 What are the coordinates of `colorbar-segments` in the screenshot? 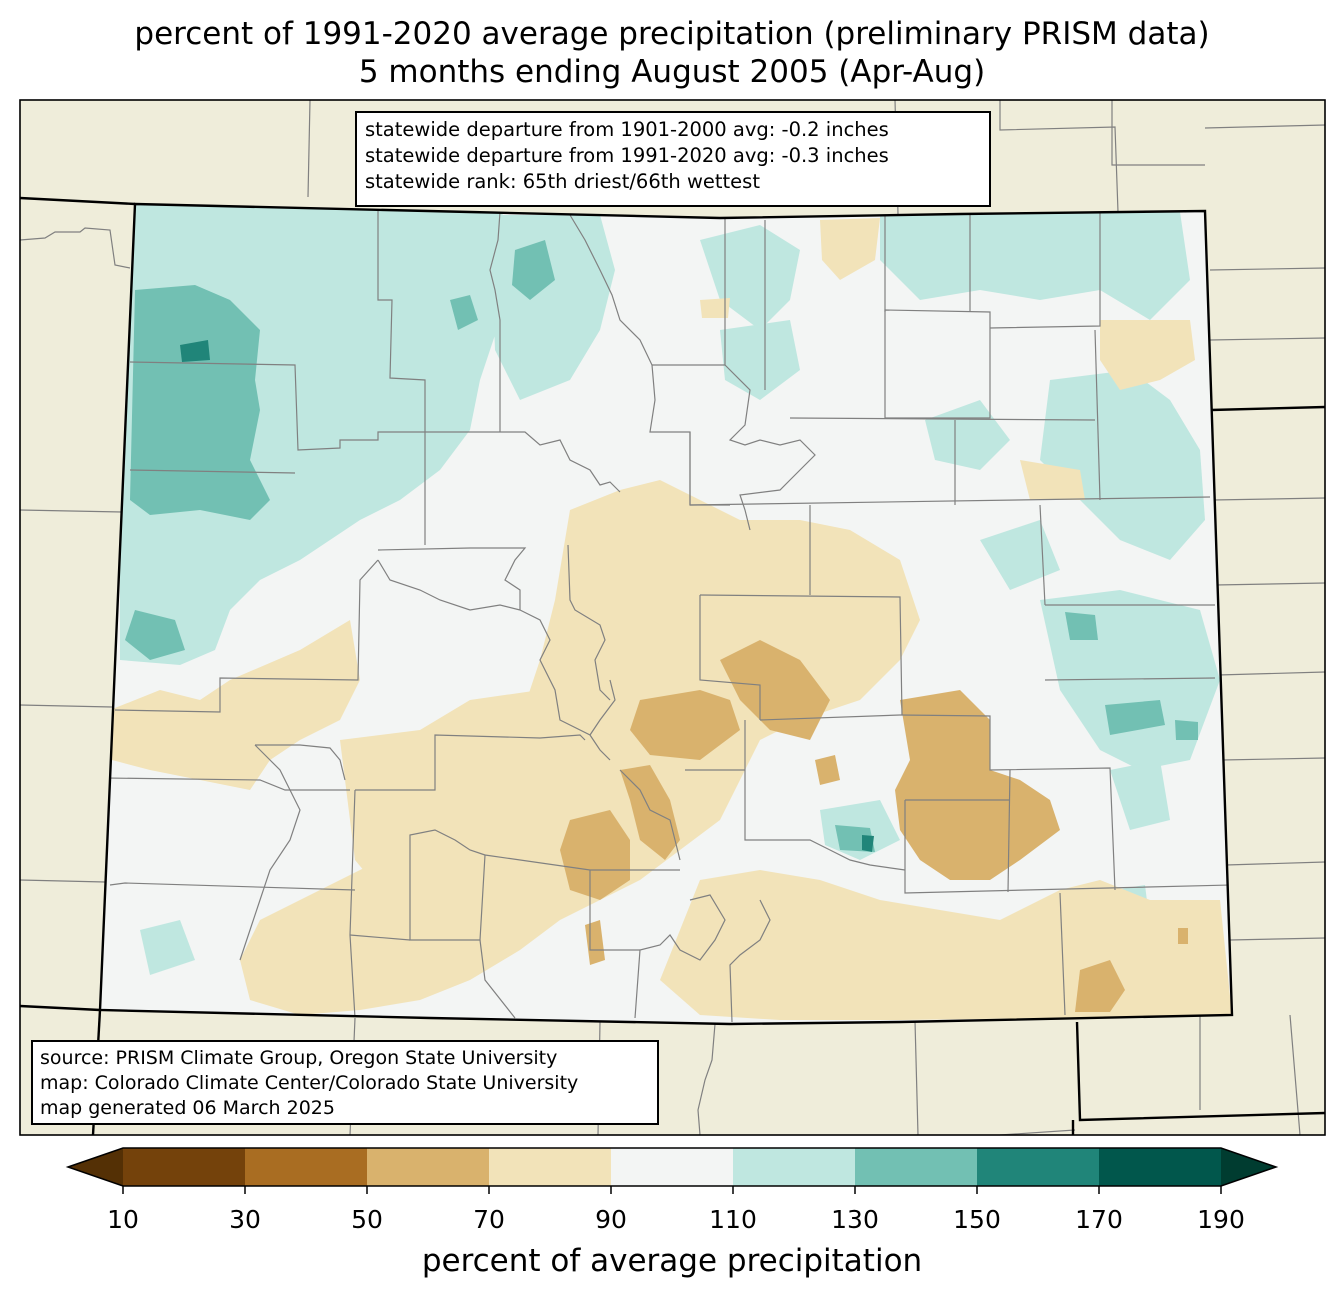 It's located at (672, 1167).